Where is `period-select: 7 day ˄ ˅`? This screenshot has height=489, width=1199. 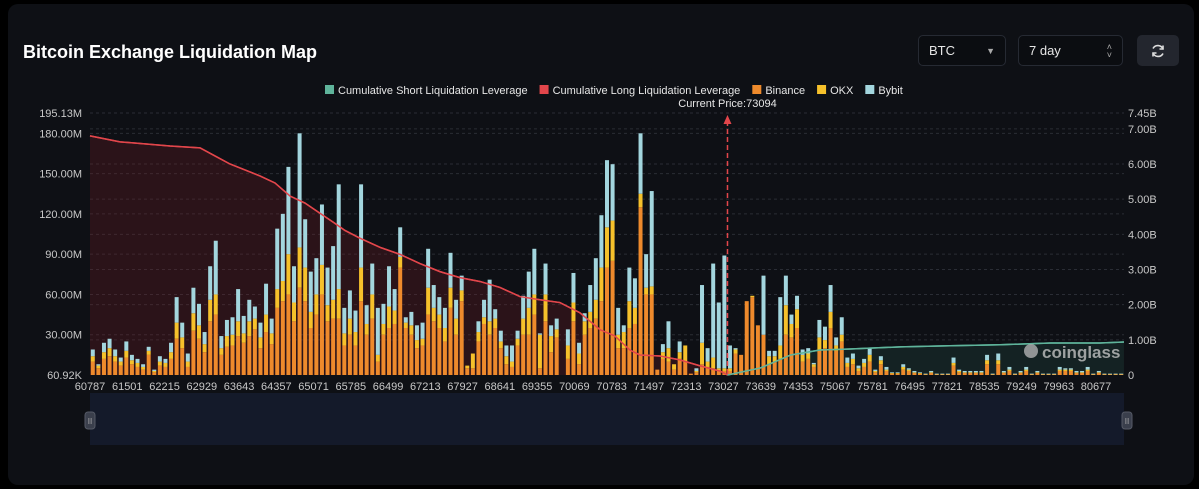
period-select: 7 day ˄ ˅ is located at coordinates (1070, 50).